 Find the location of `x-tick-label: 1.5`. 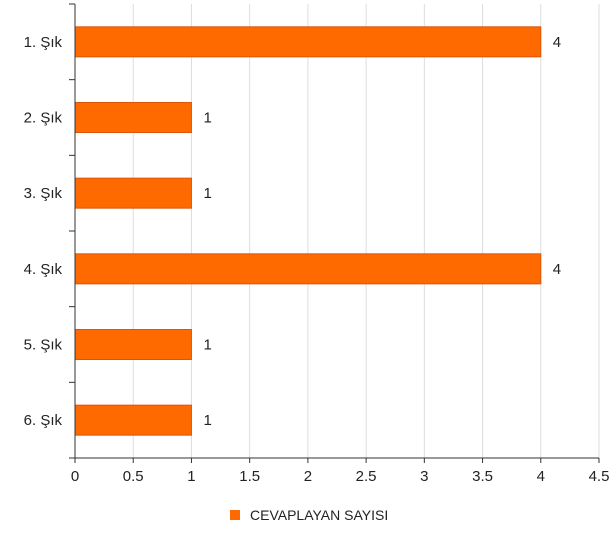

x-tick-label: 1.5 is located at coordinates (249, 476).